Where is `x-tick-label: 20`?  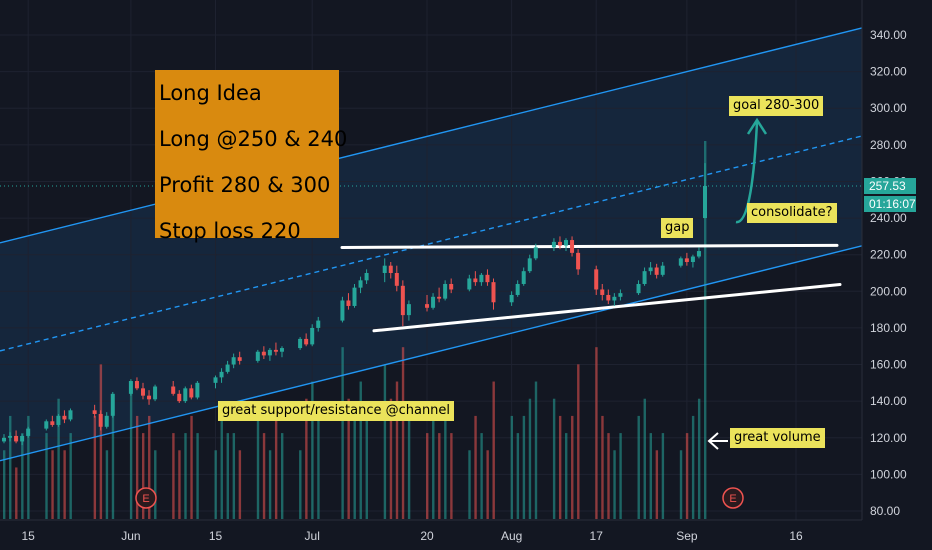 x-tick-label: 20 is located at coordinates (427, 536).